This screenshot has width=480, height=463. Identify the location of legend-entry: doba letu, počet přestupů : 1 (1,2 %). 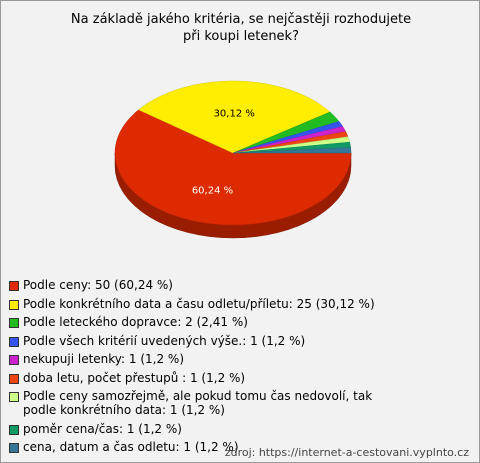
(209, 378).